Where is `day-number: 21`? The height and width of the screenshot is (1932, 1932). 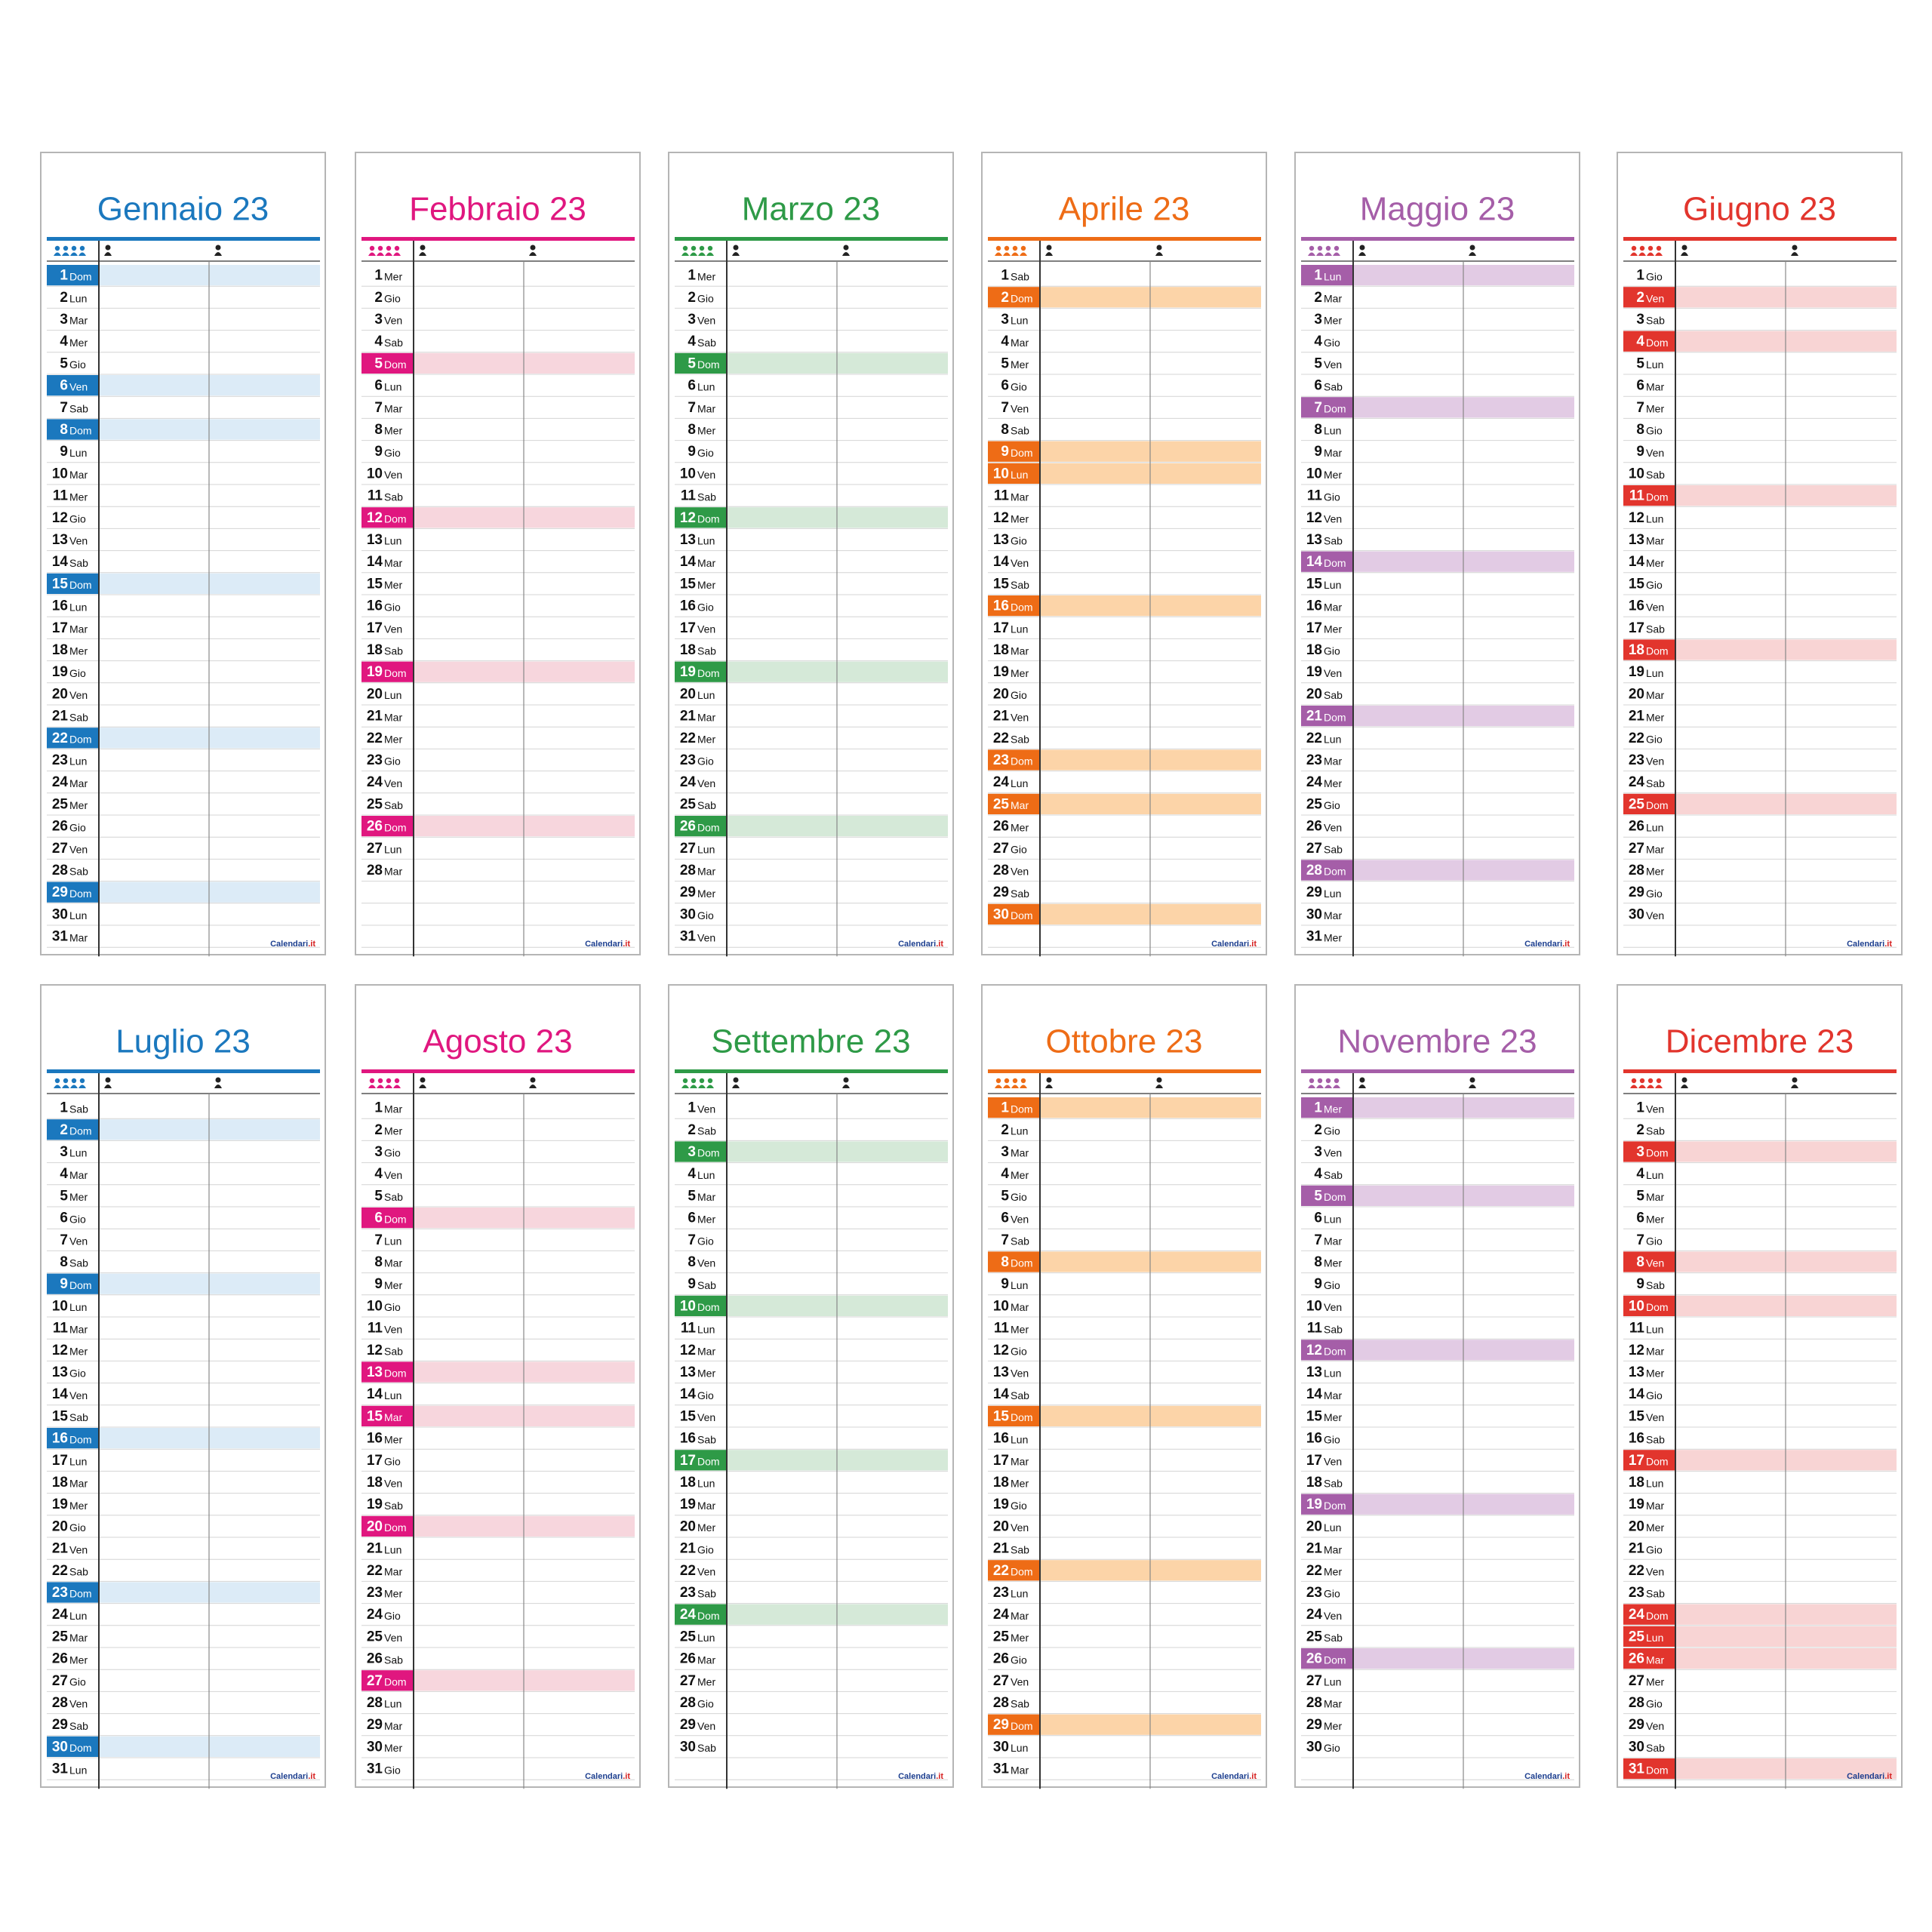 day-number: 21 is located at coordinates (1314, 1549).